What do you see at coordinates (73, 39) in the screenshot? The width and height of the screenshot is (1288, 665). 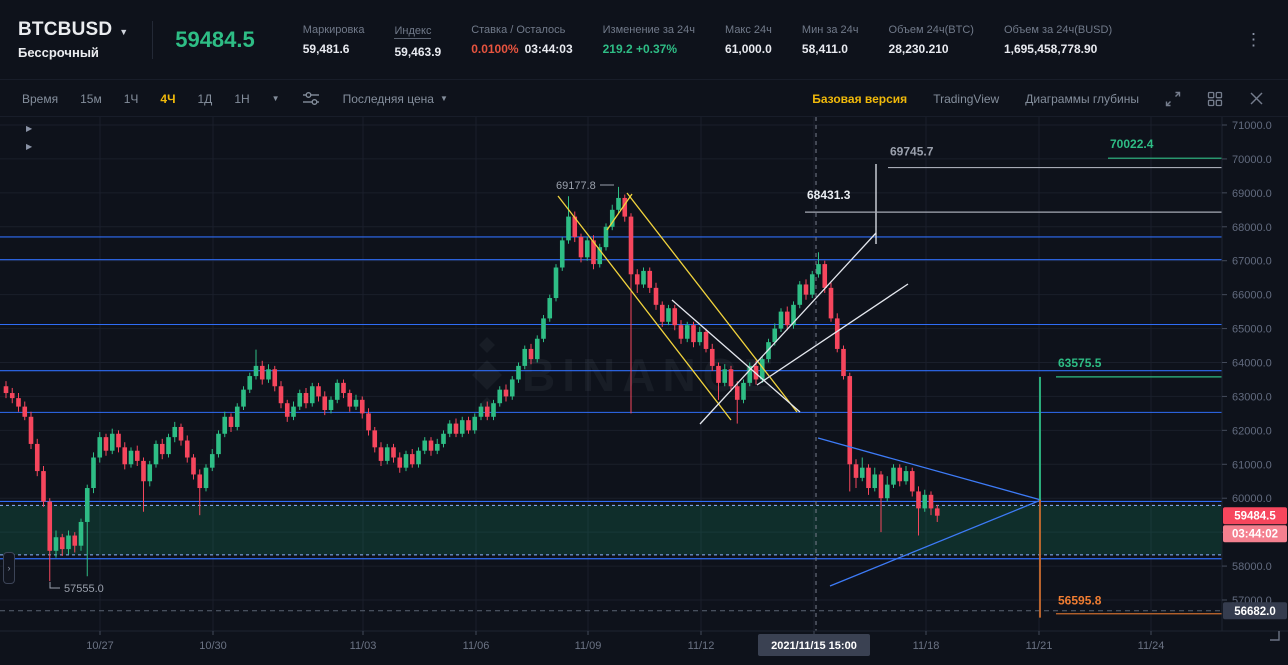 I see `symbol-selector: BTCBUSD ▼ Бессрочный` at bounding box center [73, 39].